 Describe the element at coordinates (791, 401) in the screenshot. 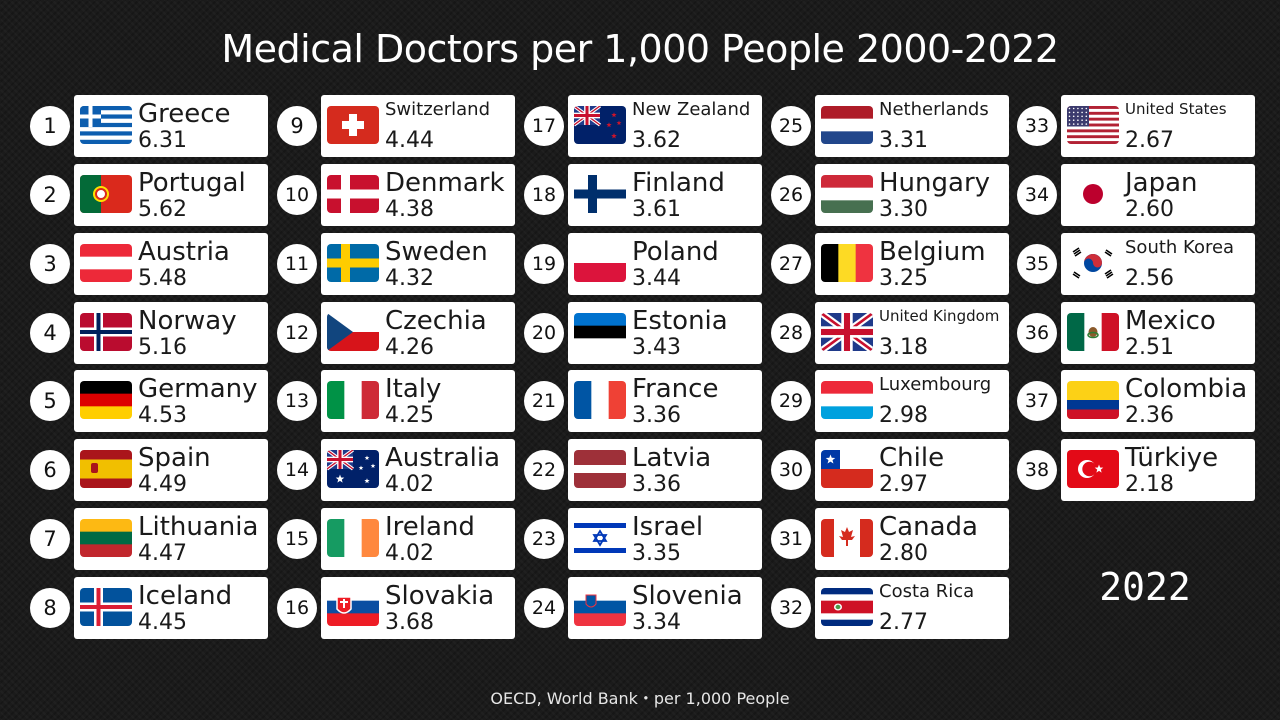

I see `rank-badge: 29` at that location.